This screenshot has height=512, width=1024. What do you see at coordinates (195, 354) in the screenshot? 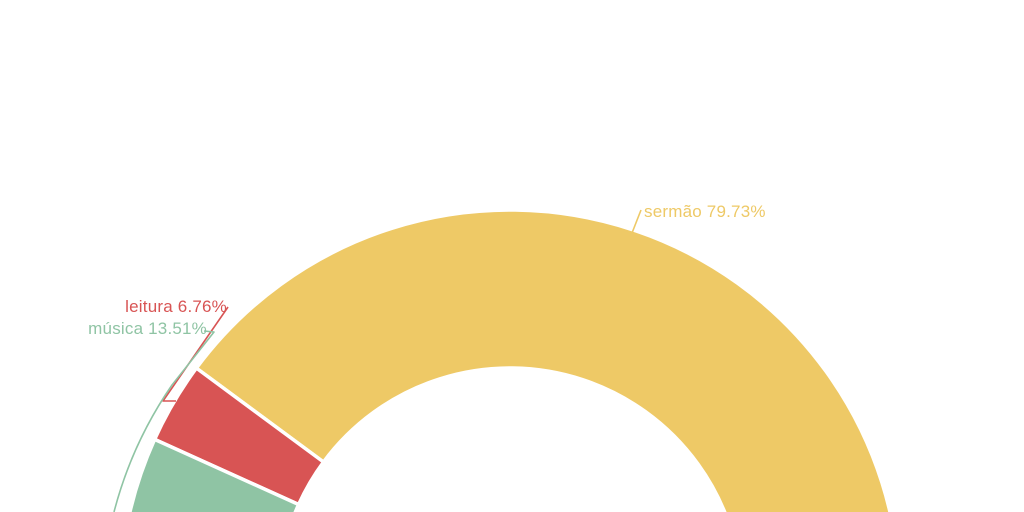
I see `label-line-leitura` at bounding box center [195, 354].